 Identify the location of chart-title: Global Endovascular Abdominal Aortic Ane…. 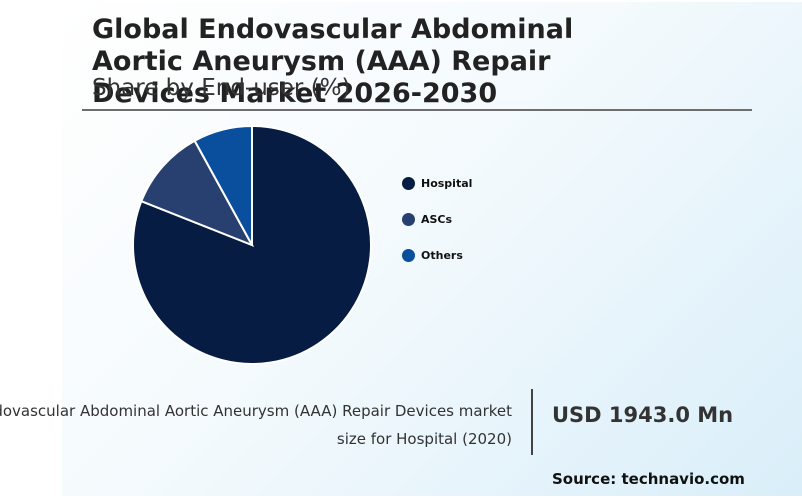
(333, 61).